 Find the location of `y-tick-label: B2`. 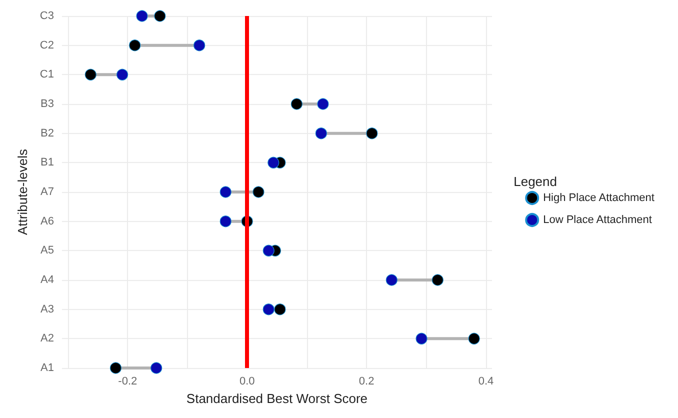

y-tick-label: B2 is located at coordinates (47, 133).